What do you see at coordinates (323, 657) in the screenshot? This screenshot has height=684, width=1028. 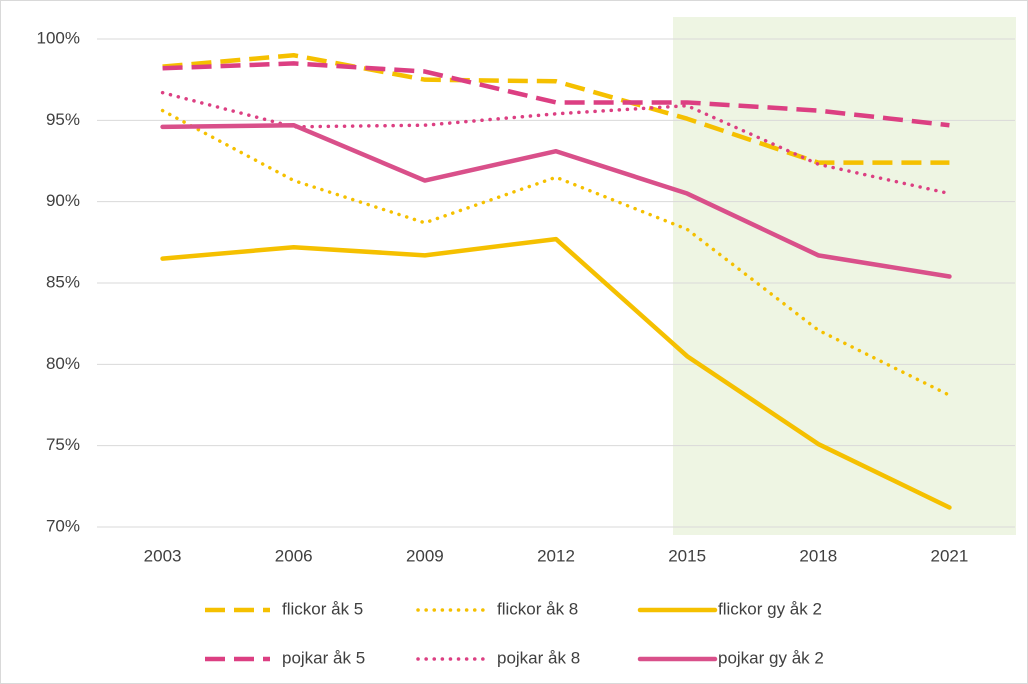 I see `legend-label: pojkar åk 5` at bounding box center [323, 657].